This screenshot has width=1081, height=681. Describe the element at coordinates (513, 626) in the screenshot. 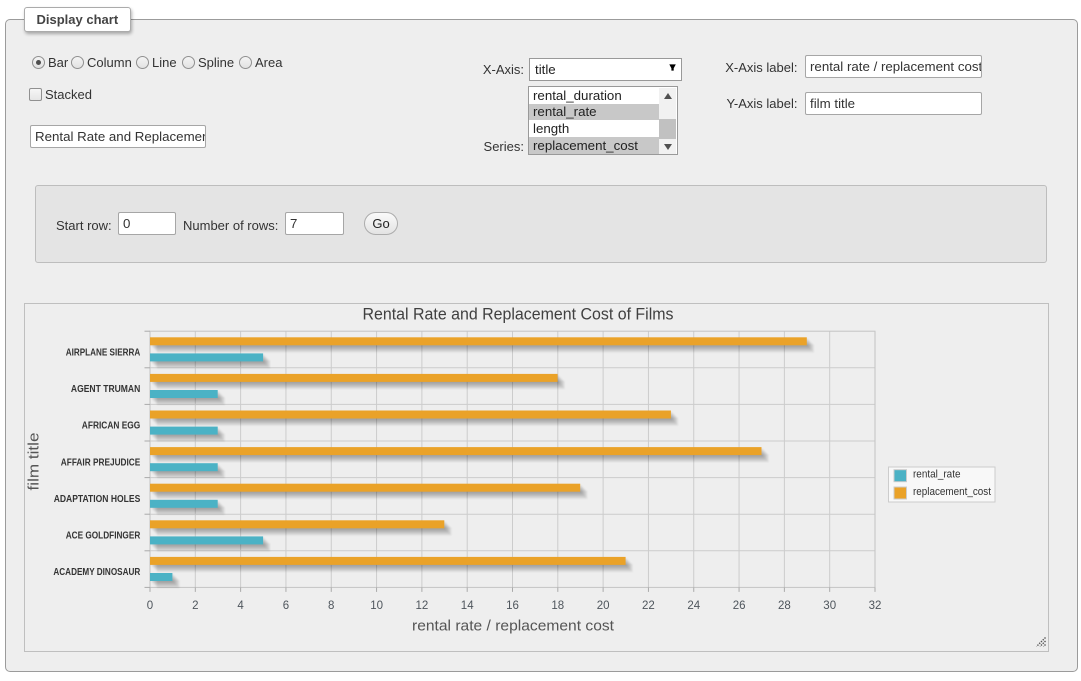

I see `svg-text: rental rate / replacement cost` at that location.